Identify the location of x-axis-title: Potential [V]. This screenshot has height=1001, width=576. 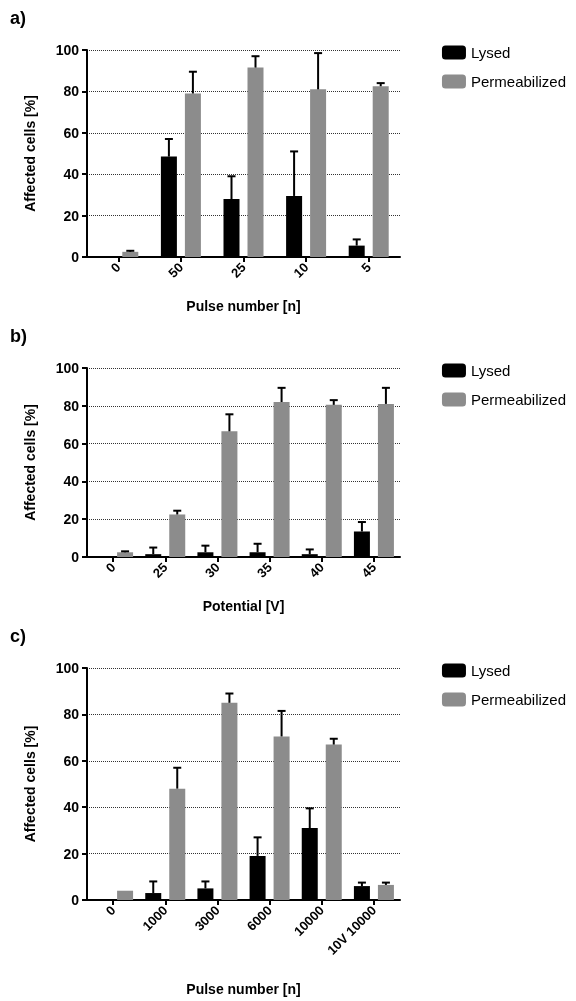
(243, 606).